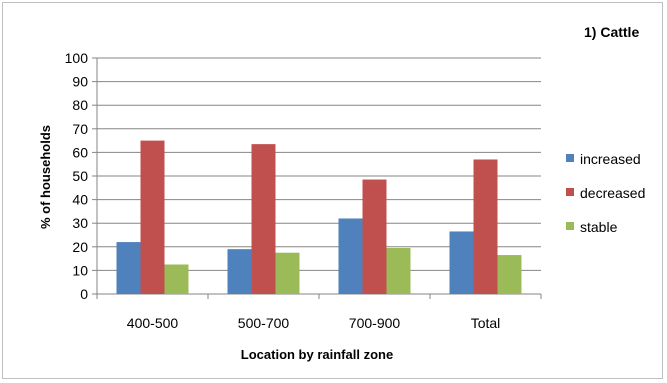 The image size is (667, 383). I want to click on legend-swatch-stable, so click(570, 226).